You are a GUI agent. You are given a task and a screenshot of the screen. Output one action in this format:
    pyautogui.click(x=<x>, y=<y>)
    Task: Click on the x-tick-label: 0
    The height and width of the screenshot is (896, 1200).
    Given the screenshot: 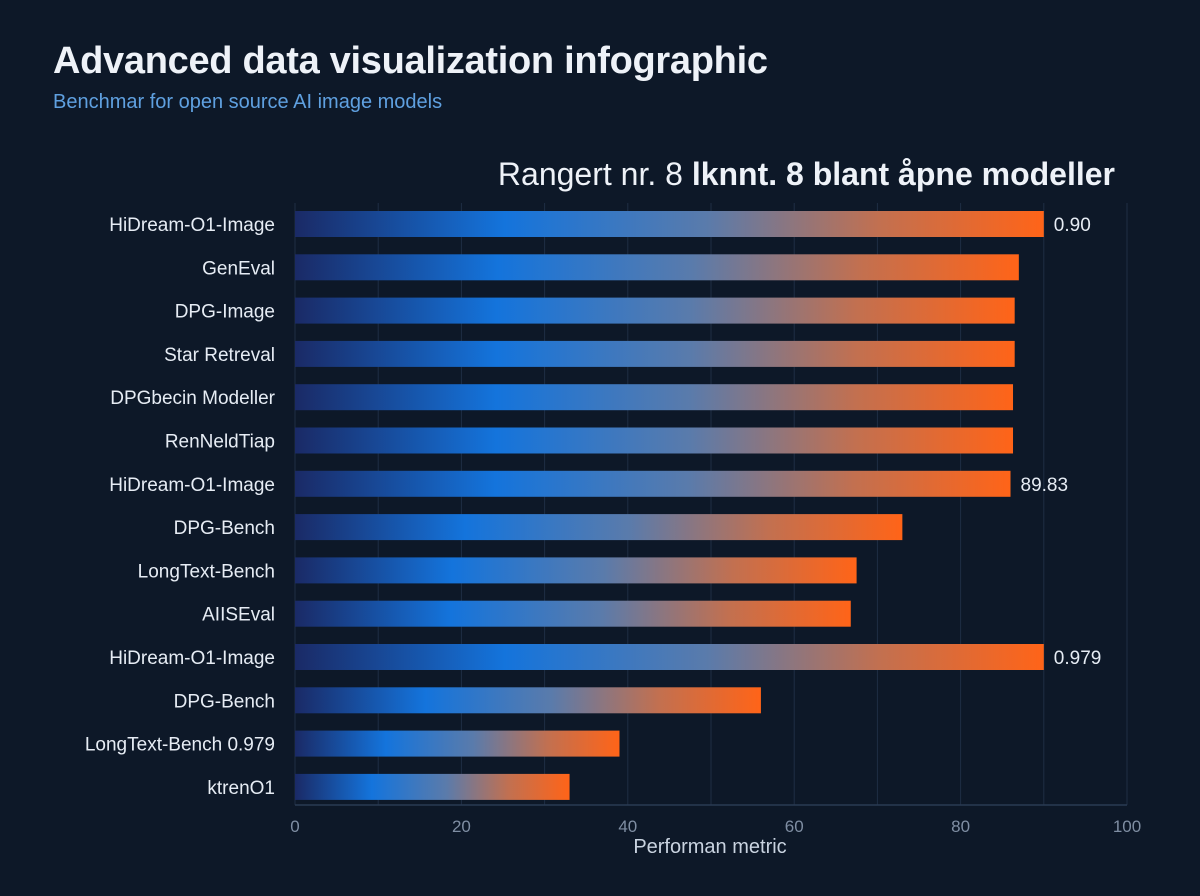 What is the action you would take?
    pyautogui.click(x=294, y=826)
    